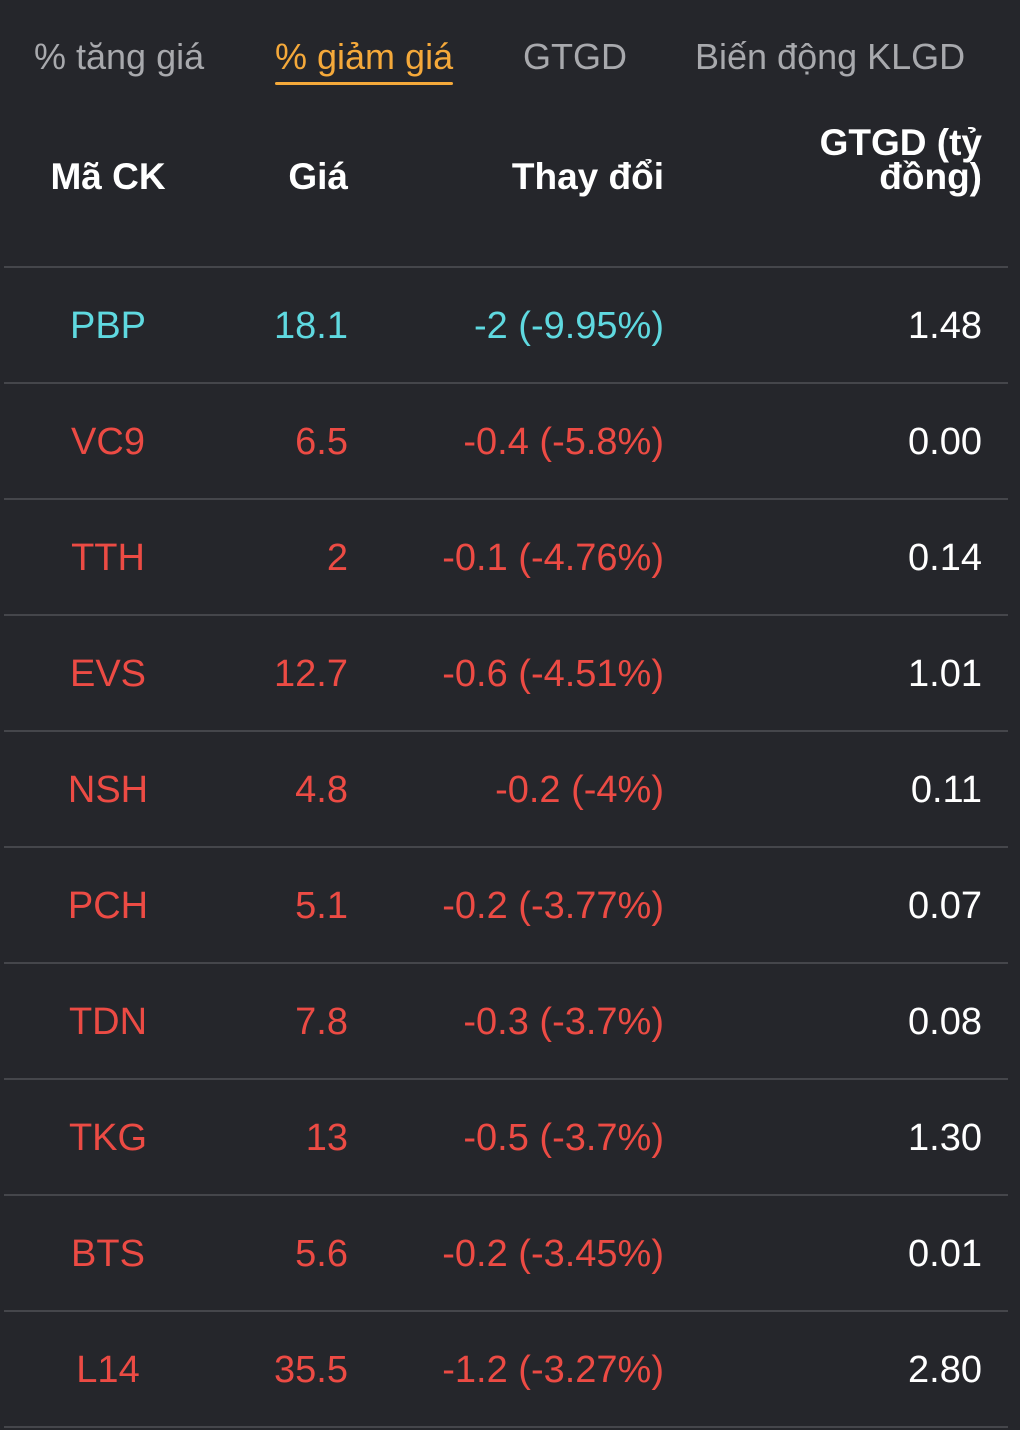 The width and height of the screenshot is (1020, 1430). I want to click on stock-trading-value: 0.00, so click(945, 442).